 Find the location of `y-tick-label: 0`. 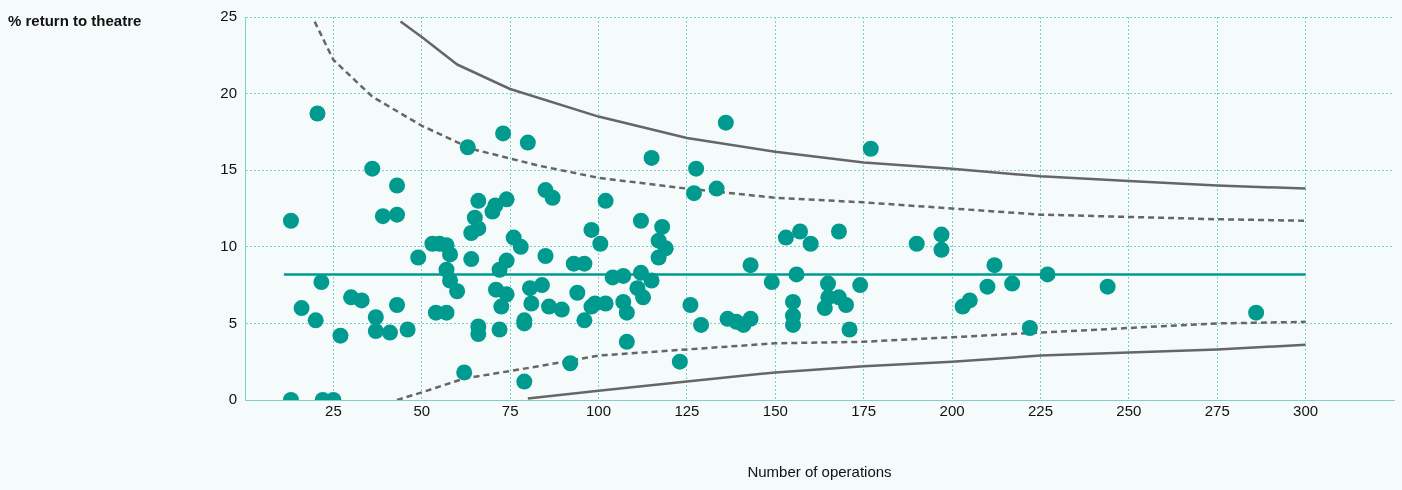

y-tick-label: 0 is located at coordinates (232, 399).